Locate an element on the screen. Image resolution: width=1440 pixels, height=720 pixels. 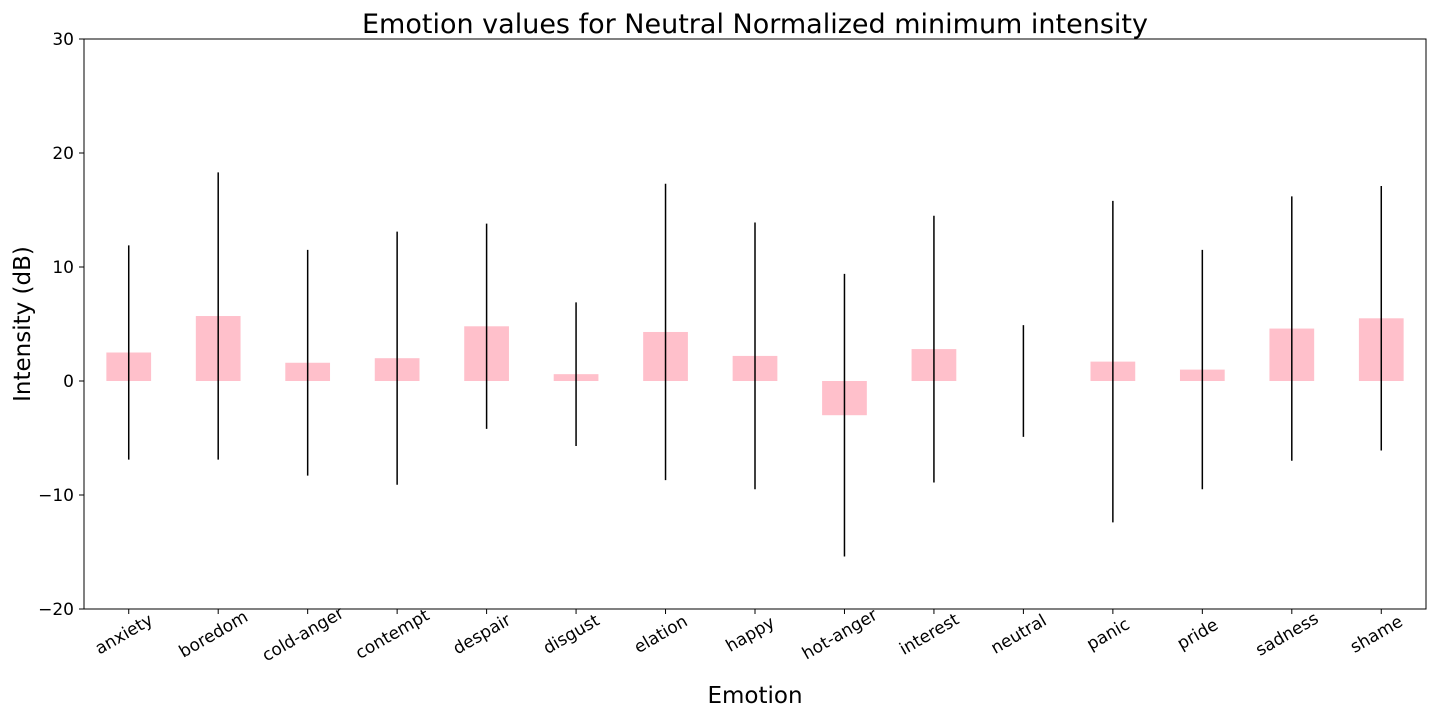
x-axis-label: Emotion is located at coordinates (754, 696).